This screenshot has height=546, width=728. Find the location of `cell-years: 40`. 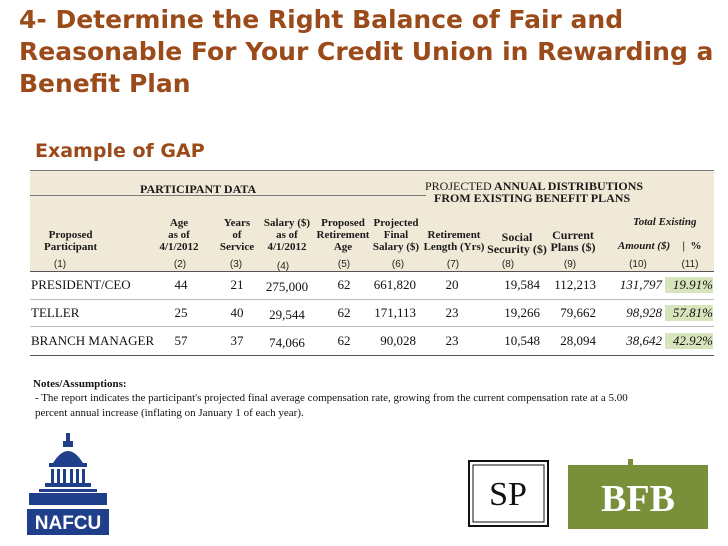

cell-years: 40 is located at coordinates (237, 312).